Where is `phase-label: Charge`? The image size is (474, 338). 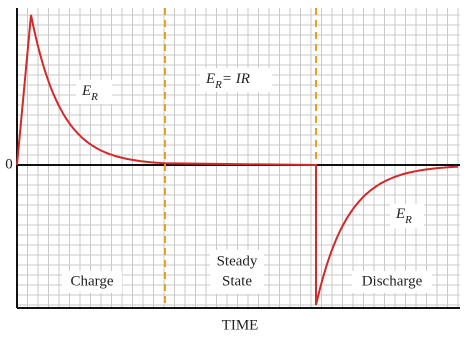
phase-label: Charge is located at coordinates (91, 281).